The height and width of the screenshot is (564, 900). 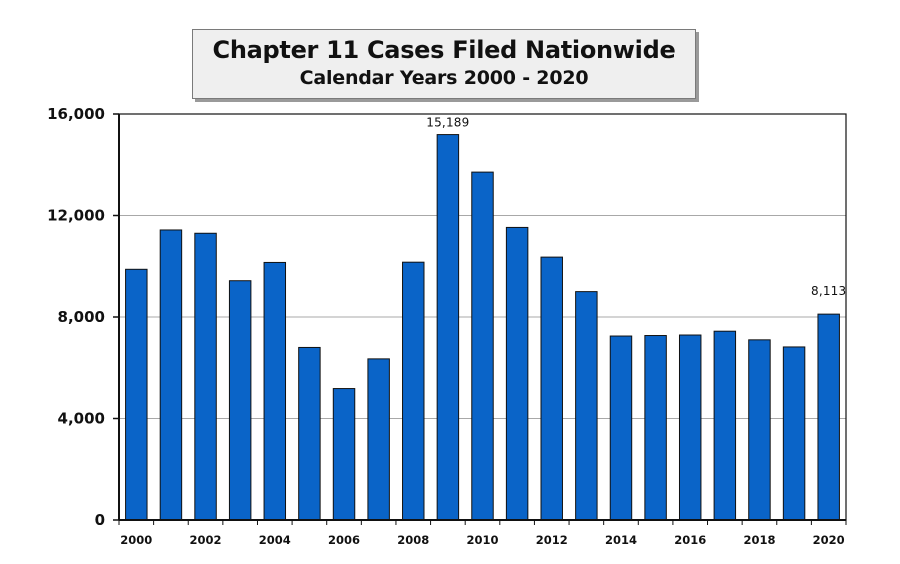 What do you see at coordinates (413, 540) in the screenshot?
I see `x-tick-label: 2008` at bounding box center [413, 540].